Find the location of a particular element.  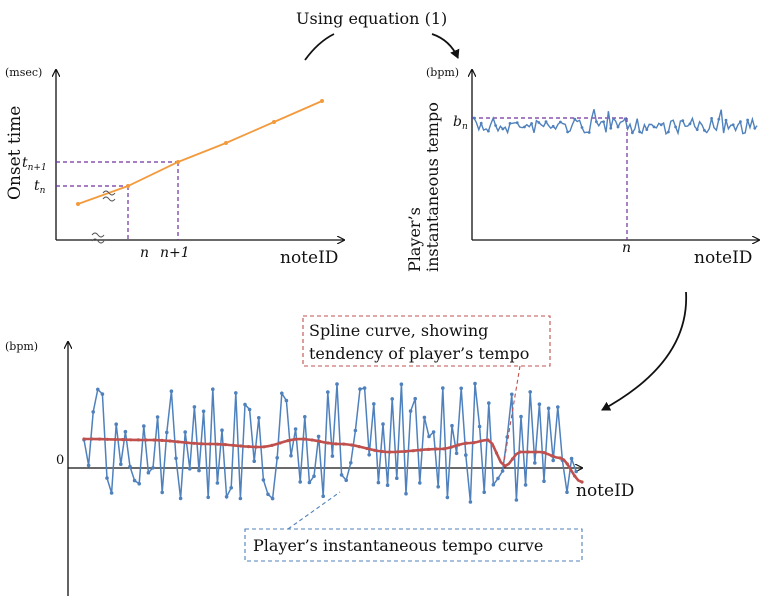

inst-callout-label: Player’s instantaneous tempo curve is located at coordinates (398, 545).